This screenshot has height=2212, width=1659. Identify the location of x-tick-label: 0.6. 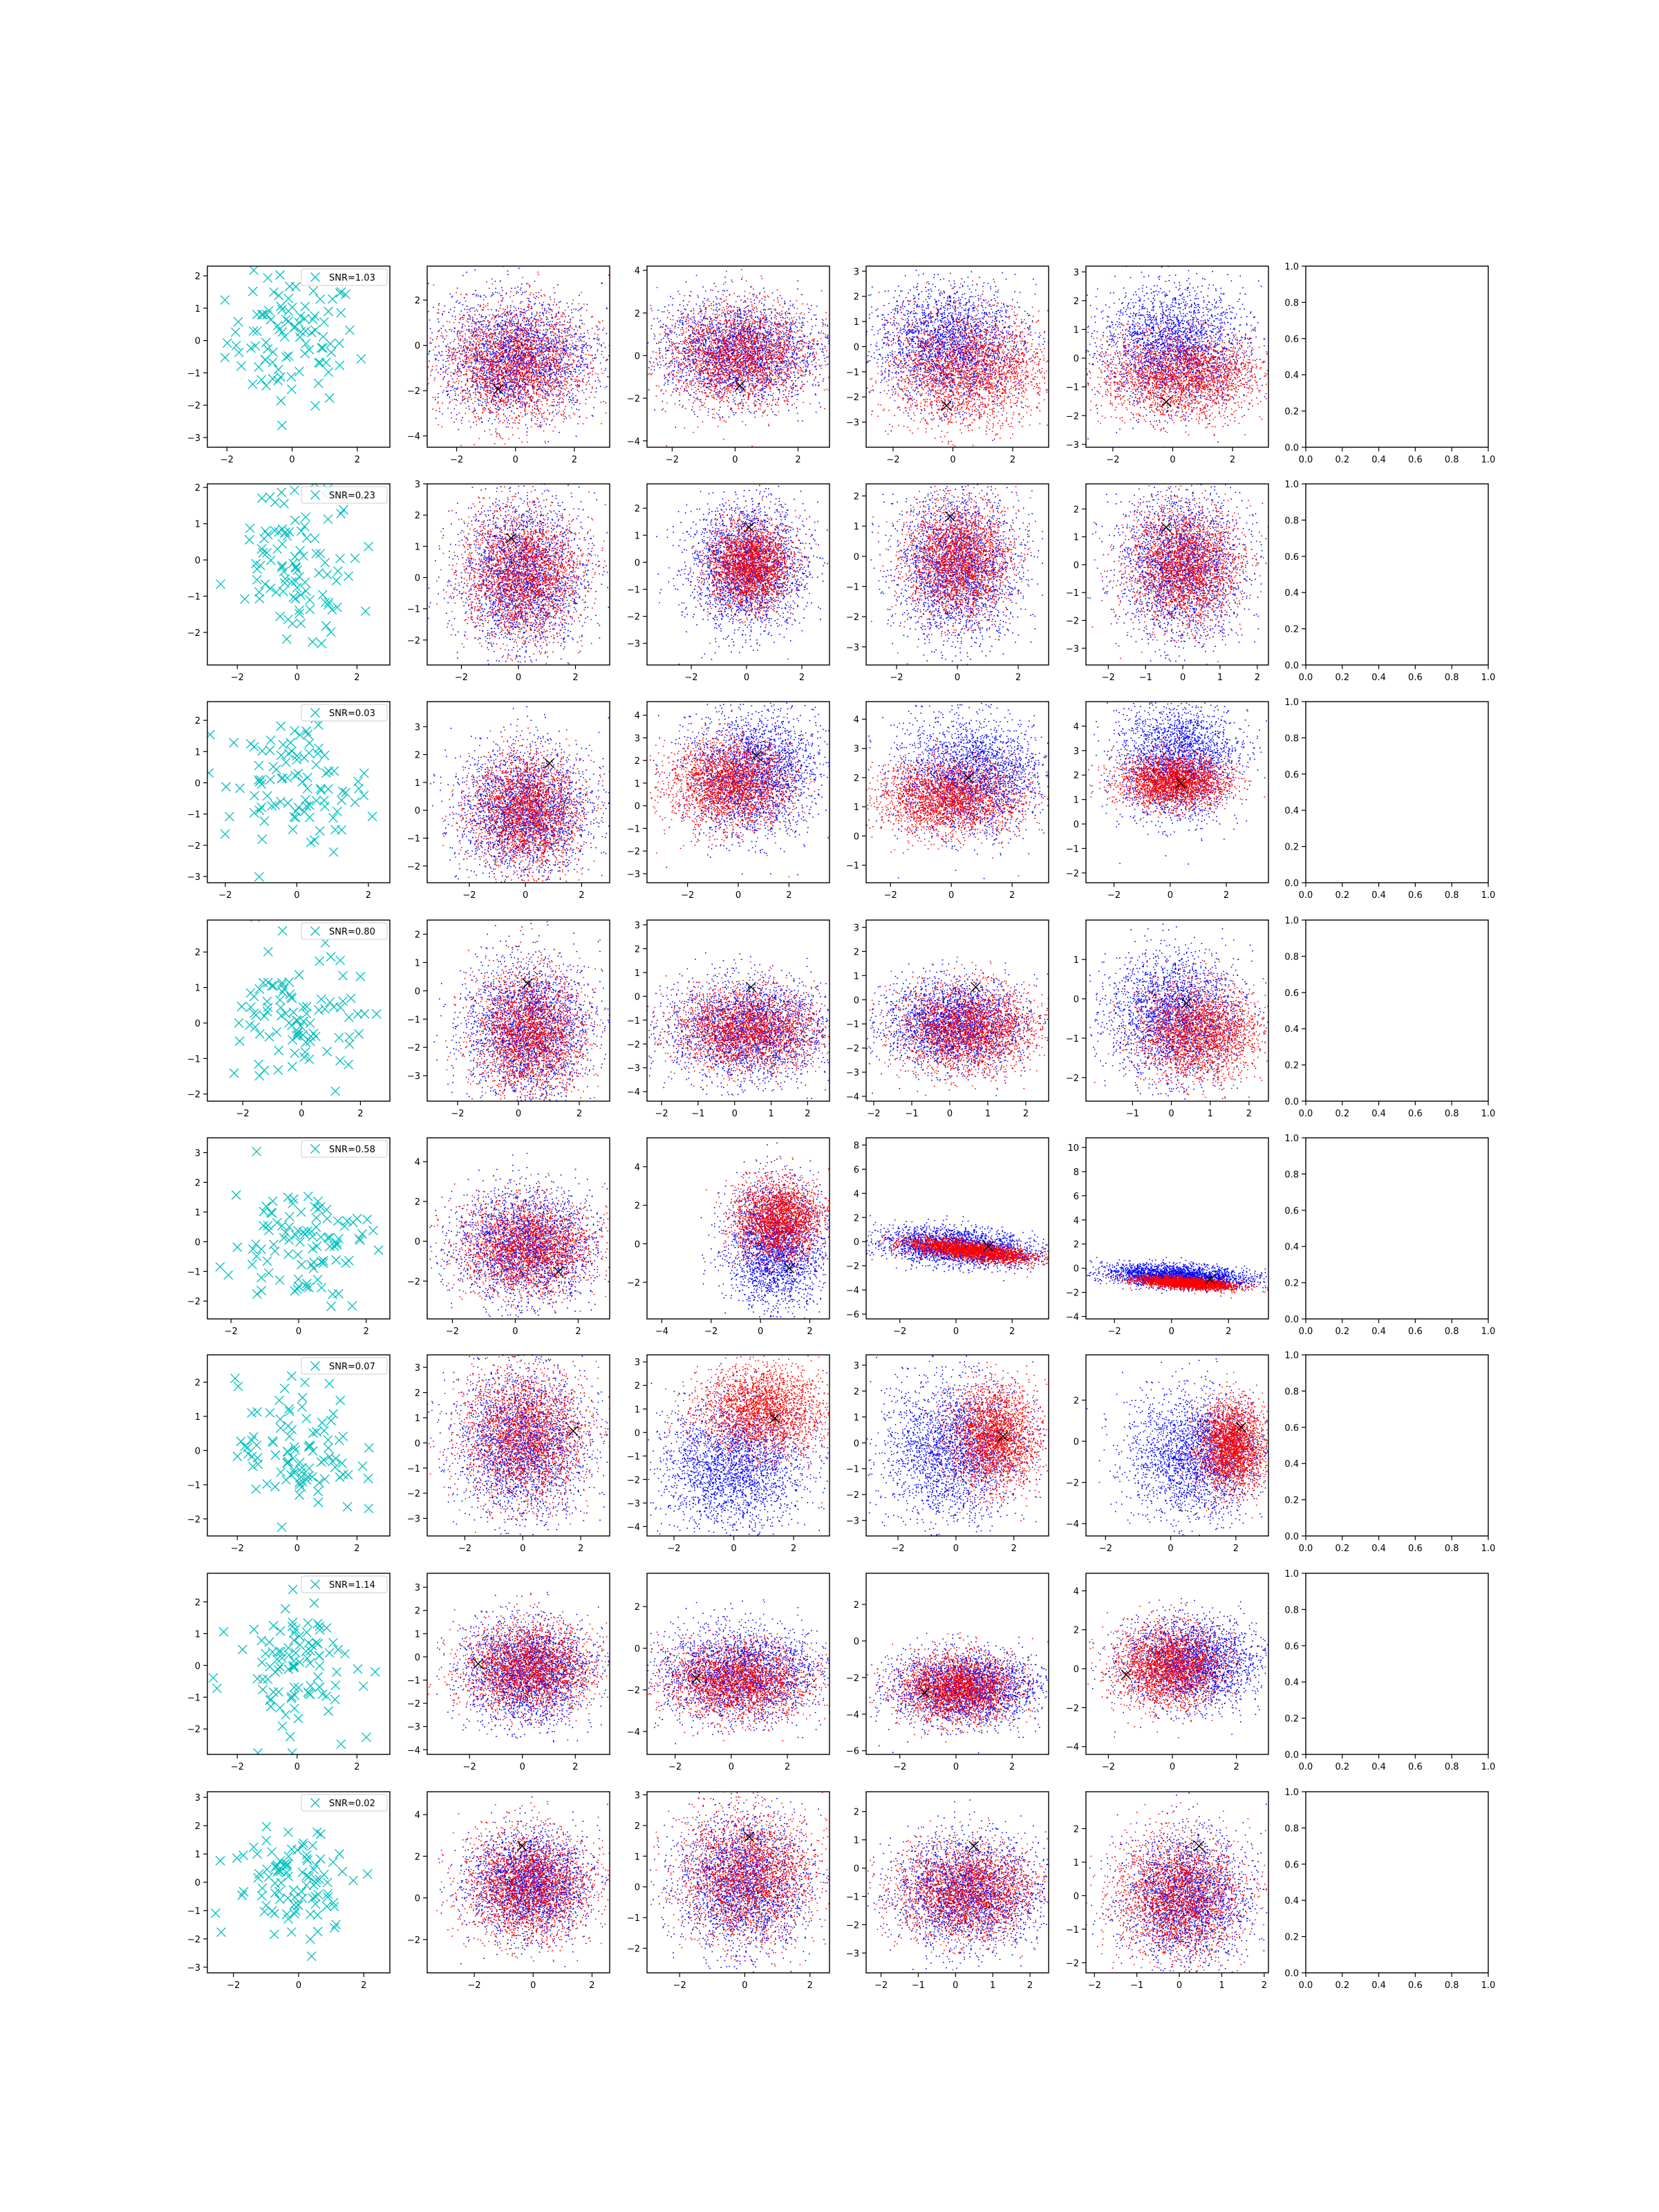
(1415, 1549).